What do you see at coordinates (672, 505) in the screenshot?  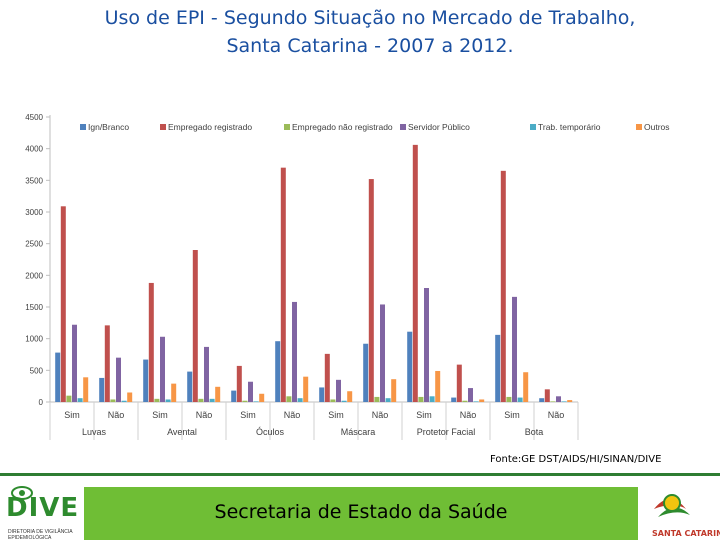 I see `santa-catarina-emblem-icon` at bounding box center [672, 505].